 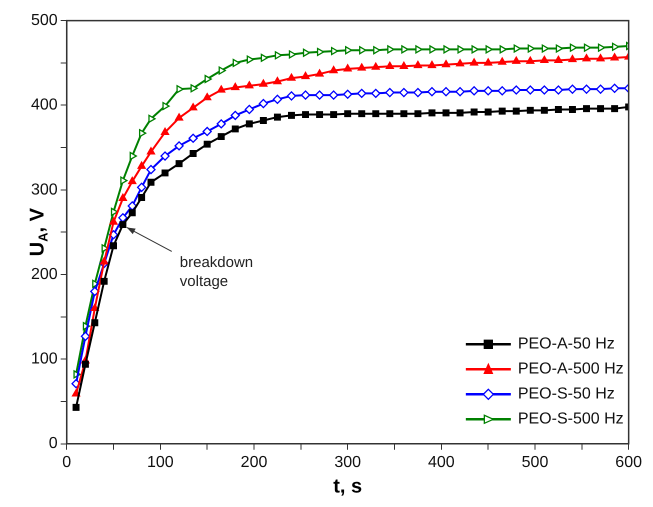 I want to click on x-tick-label: 200, so click(x=254, y=462).